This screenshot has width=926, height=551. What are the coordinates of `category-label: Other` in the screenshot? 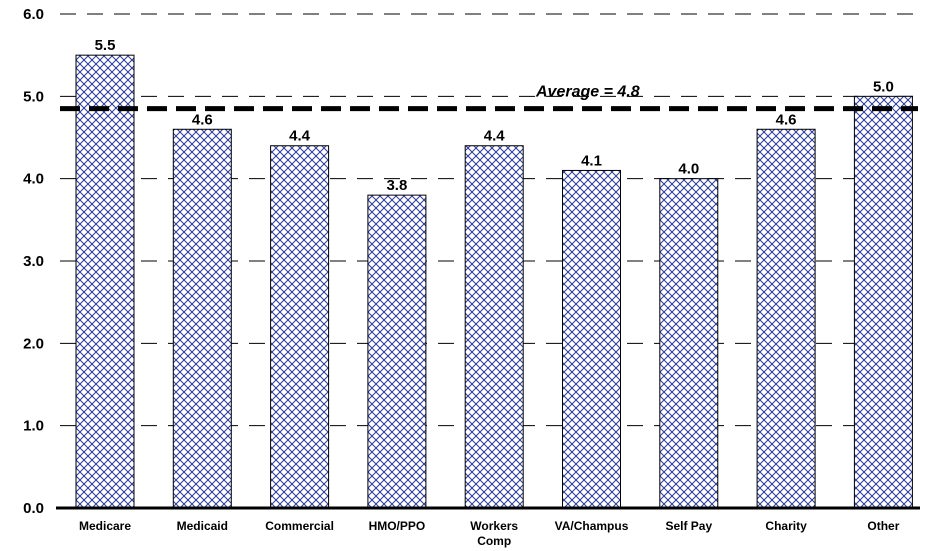 It's located at (883, 526).